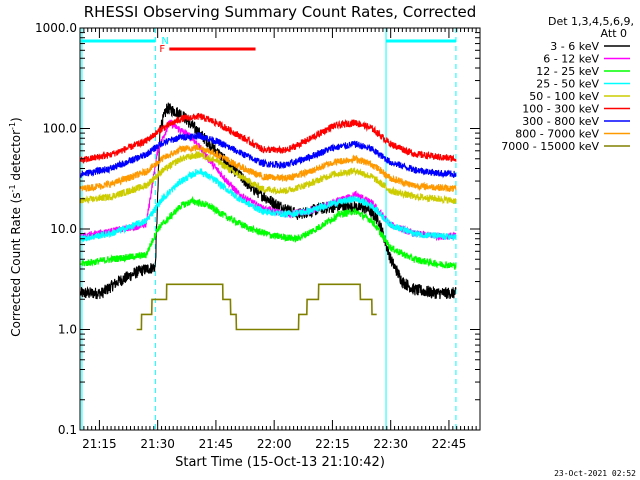 The image size is (640, 480). I want to click on x-tick-label: 22:30, so click(390, 444).